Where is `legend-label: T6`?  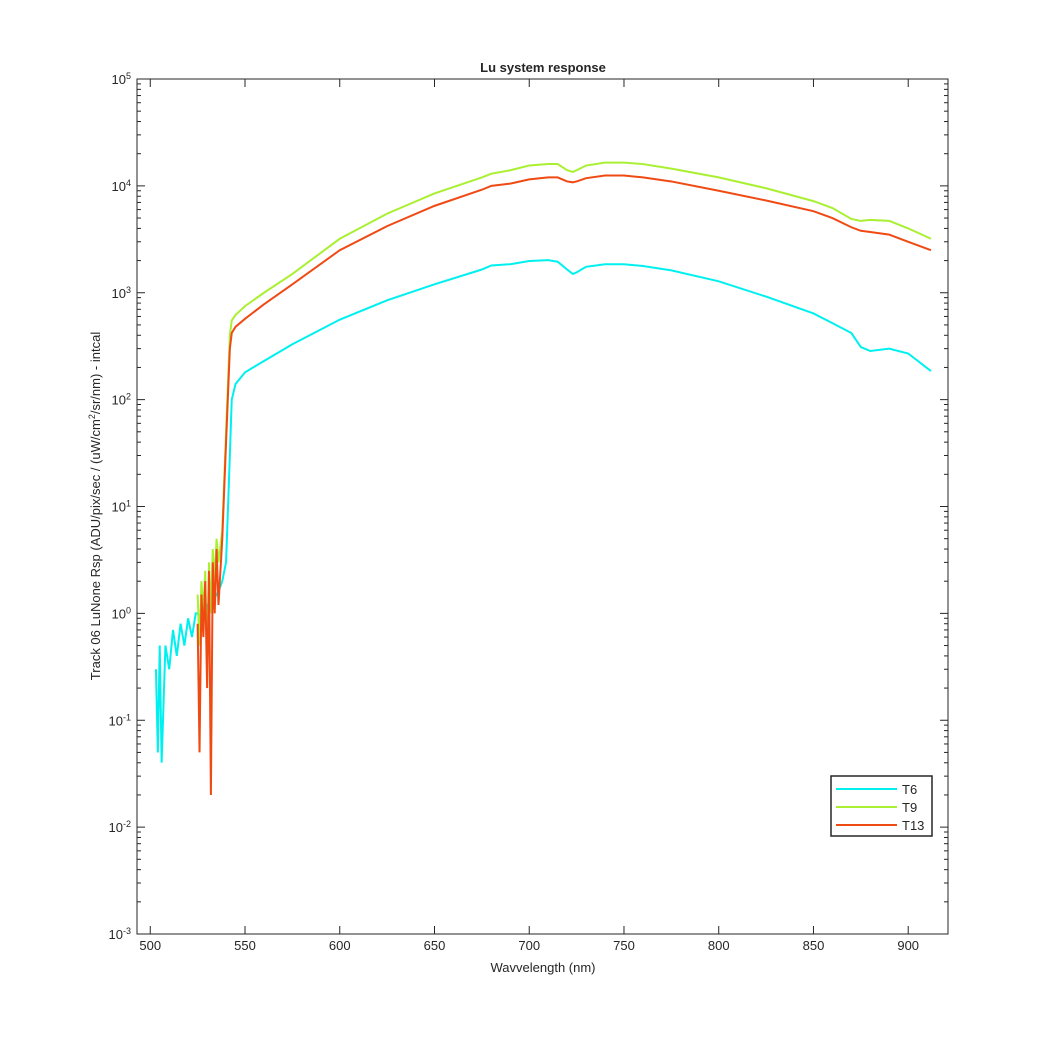
legend-label: T6 is located at coordinates (909, 789).